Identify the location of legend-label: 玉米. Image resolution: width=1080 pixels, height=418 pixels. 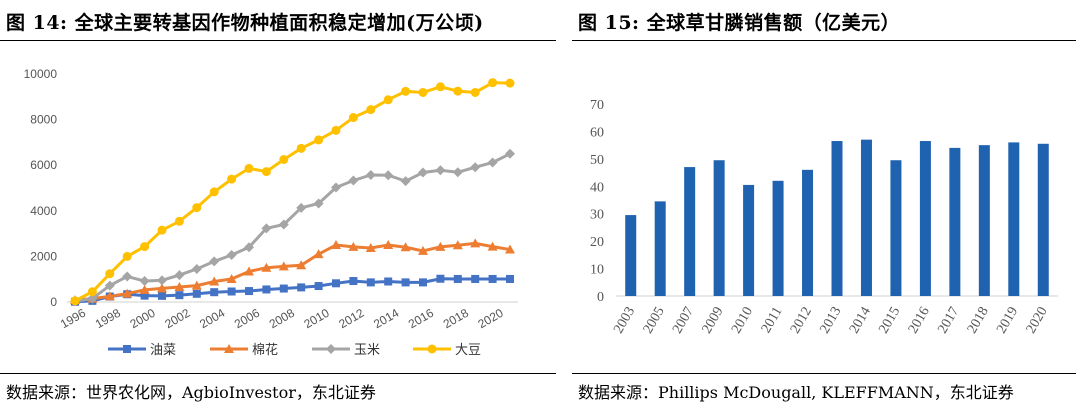
(367, 349).